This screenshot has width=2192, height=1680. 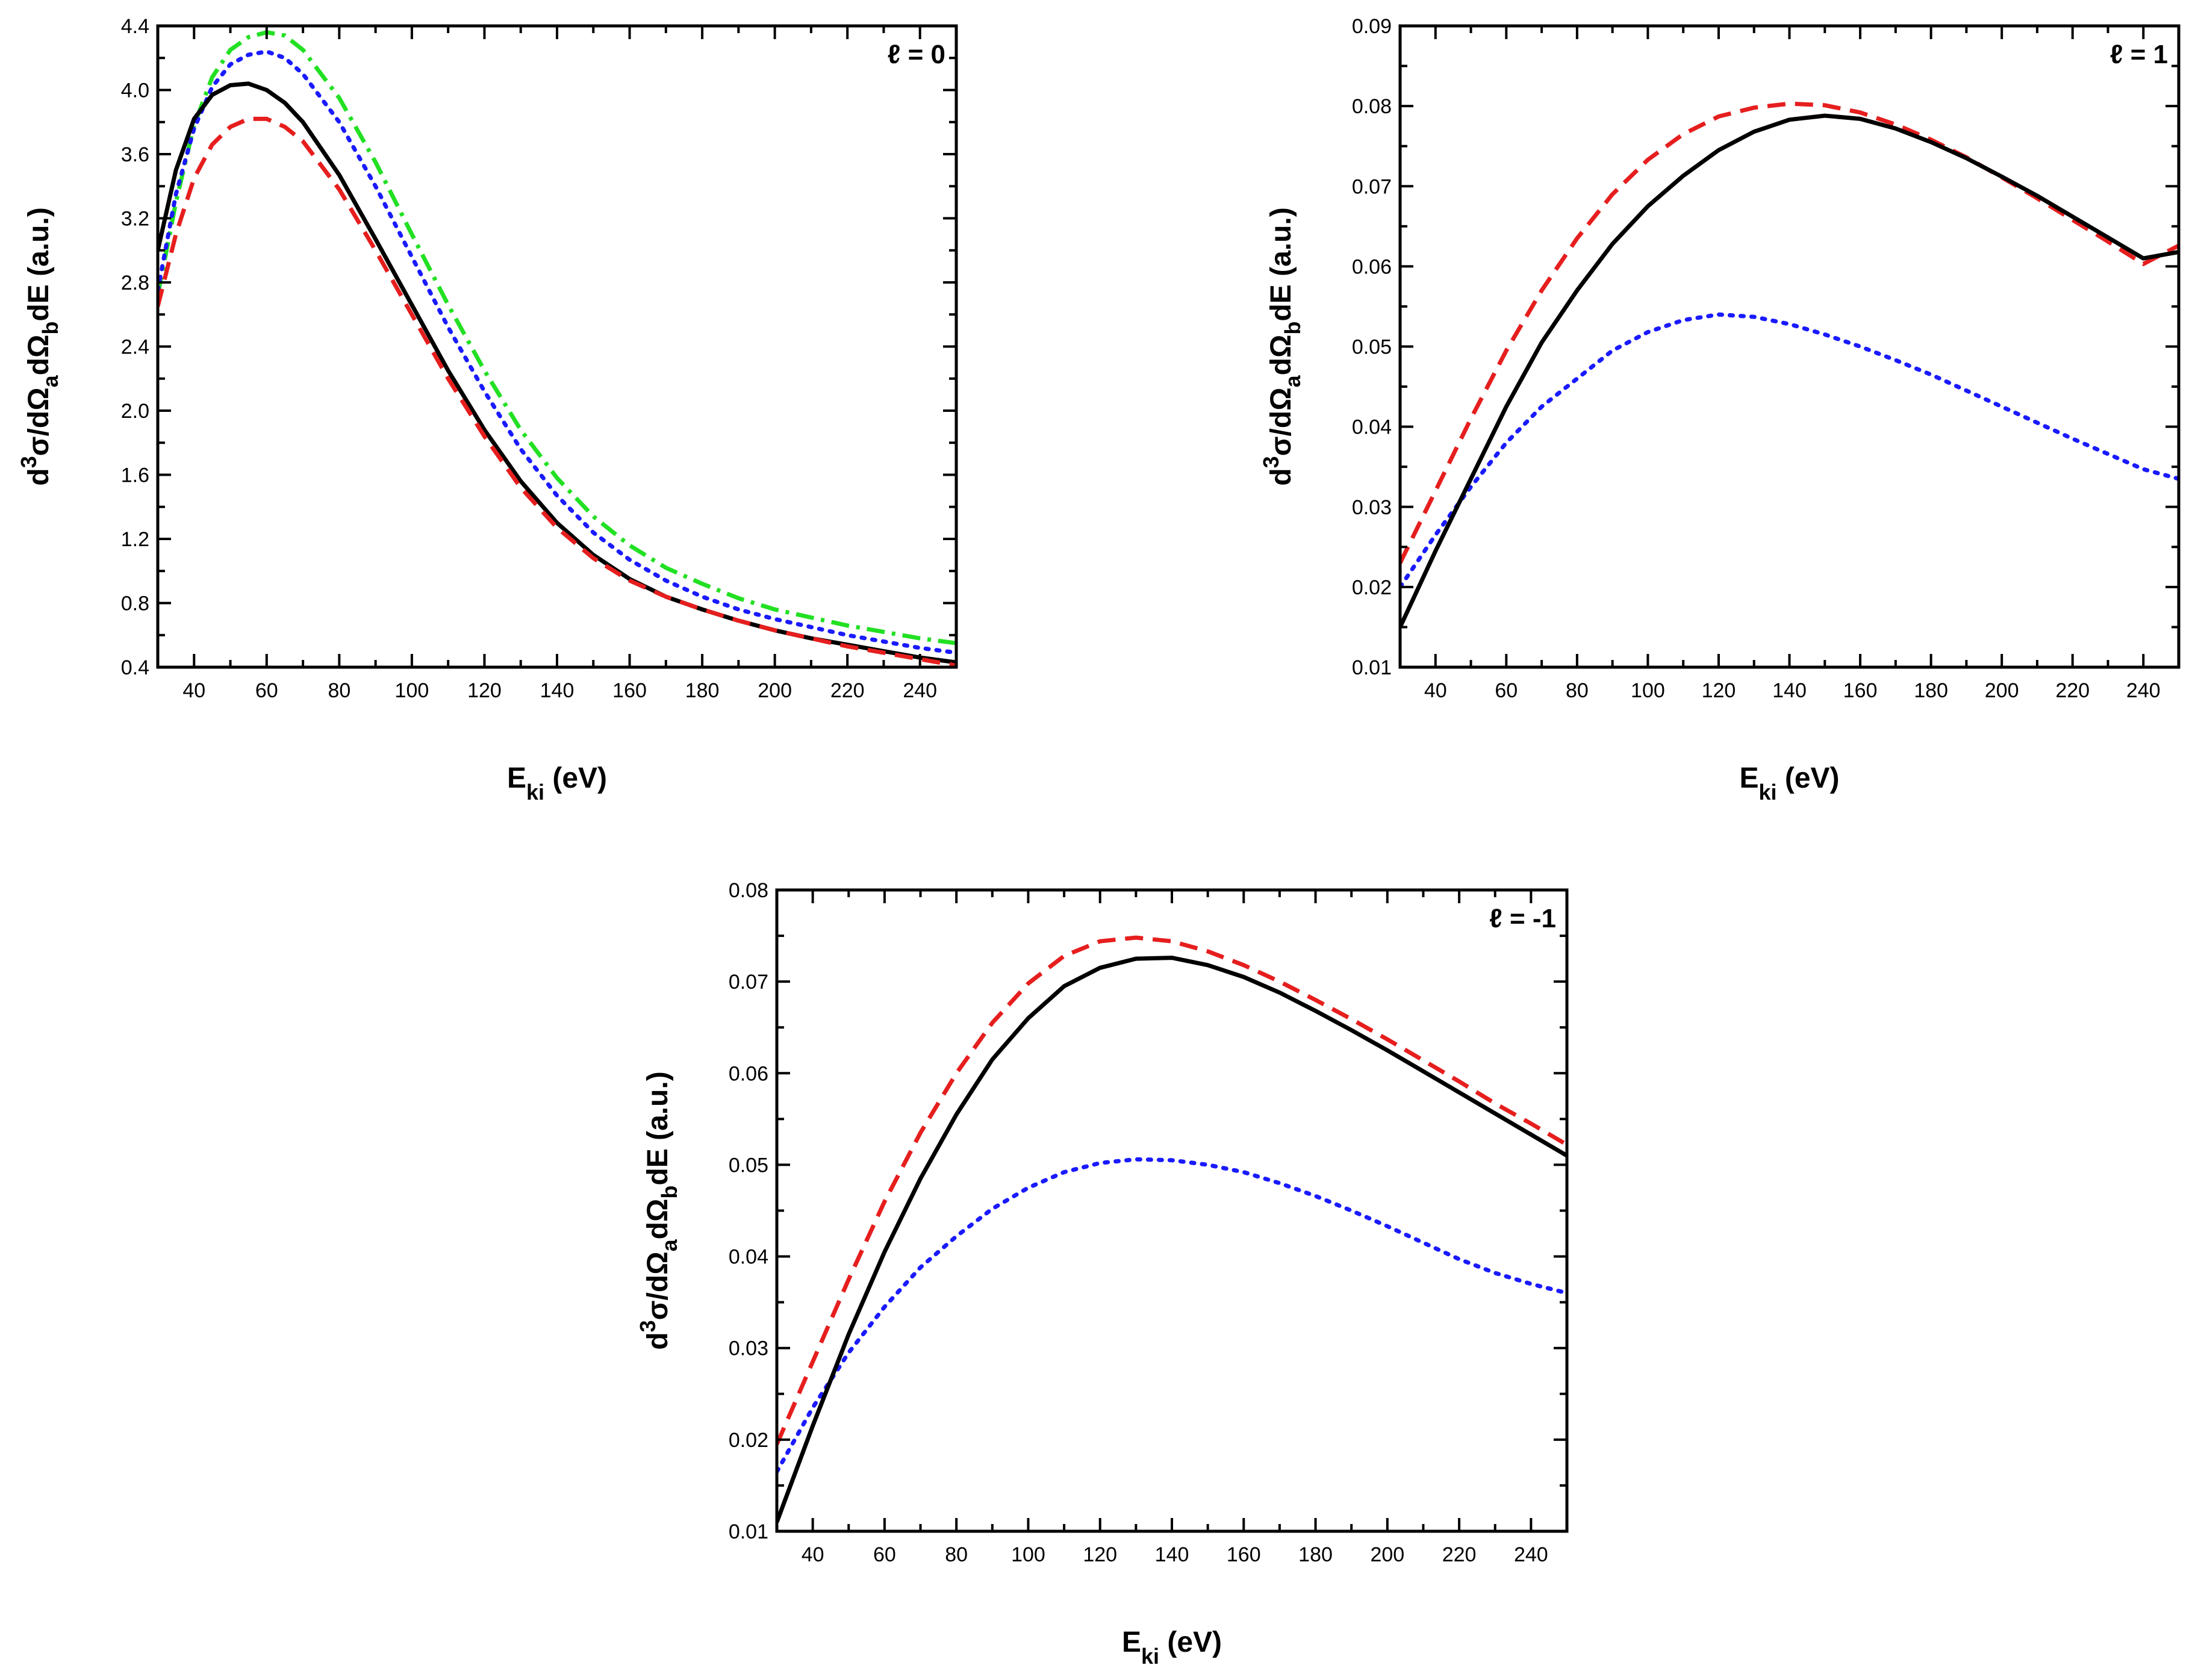 What do you see at coordinates (135, 90) in the screenshot?
I see `y-tick-label: 4.0` at bounding box center [135, 90].